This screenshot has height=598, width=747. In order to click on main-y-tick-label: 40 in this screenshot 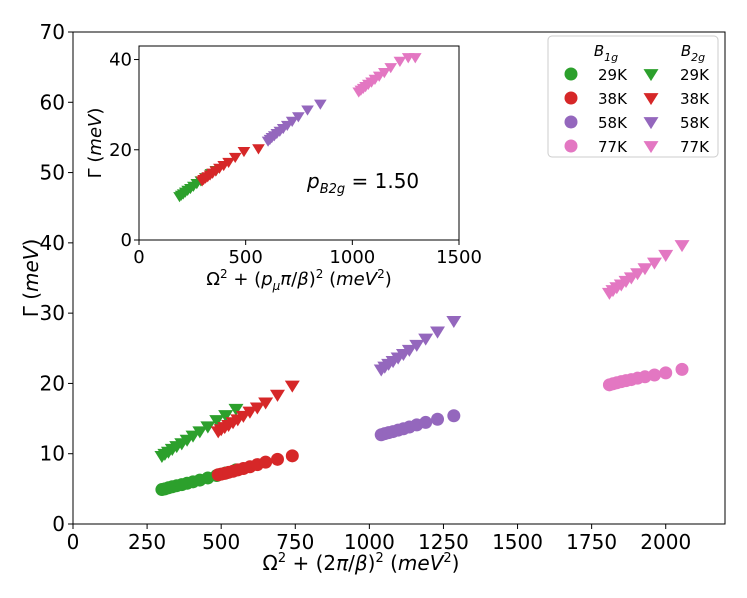, I will do `click(52, 243)`.